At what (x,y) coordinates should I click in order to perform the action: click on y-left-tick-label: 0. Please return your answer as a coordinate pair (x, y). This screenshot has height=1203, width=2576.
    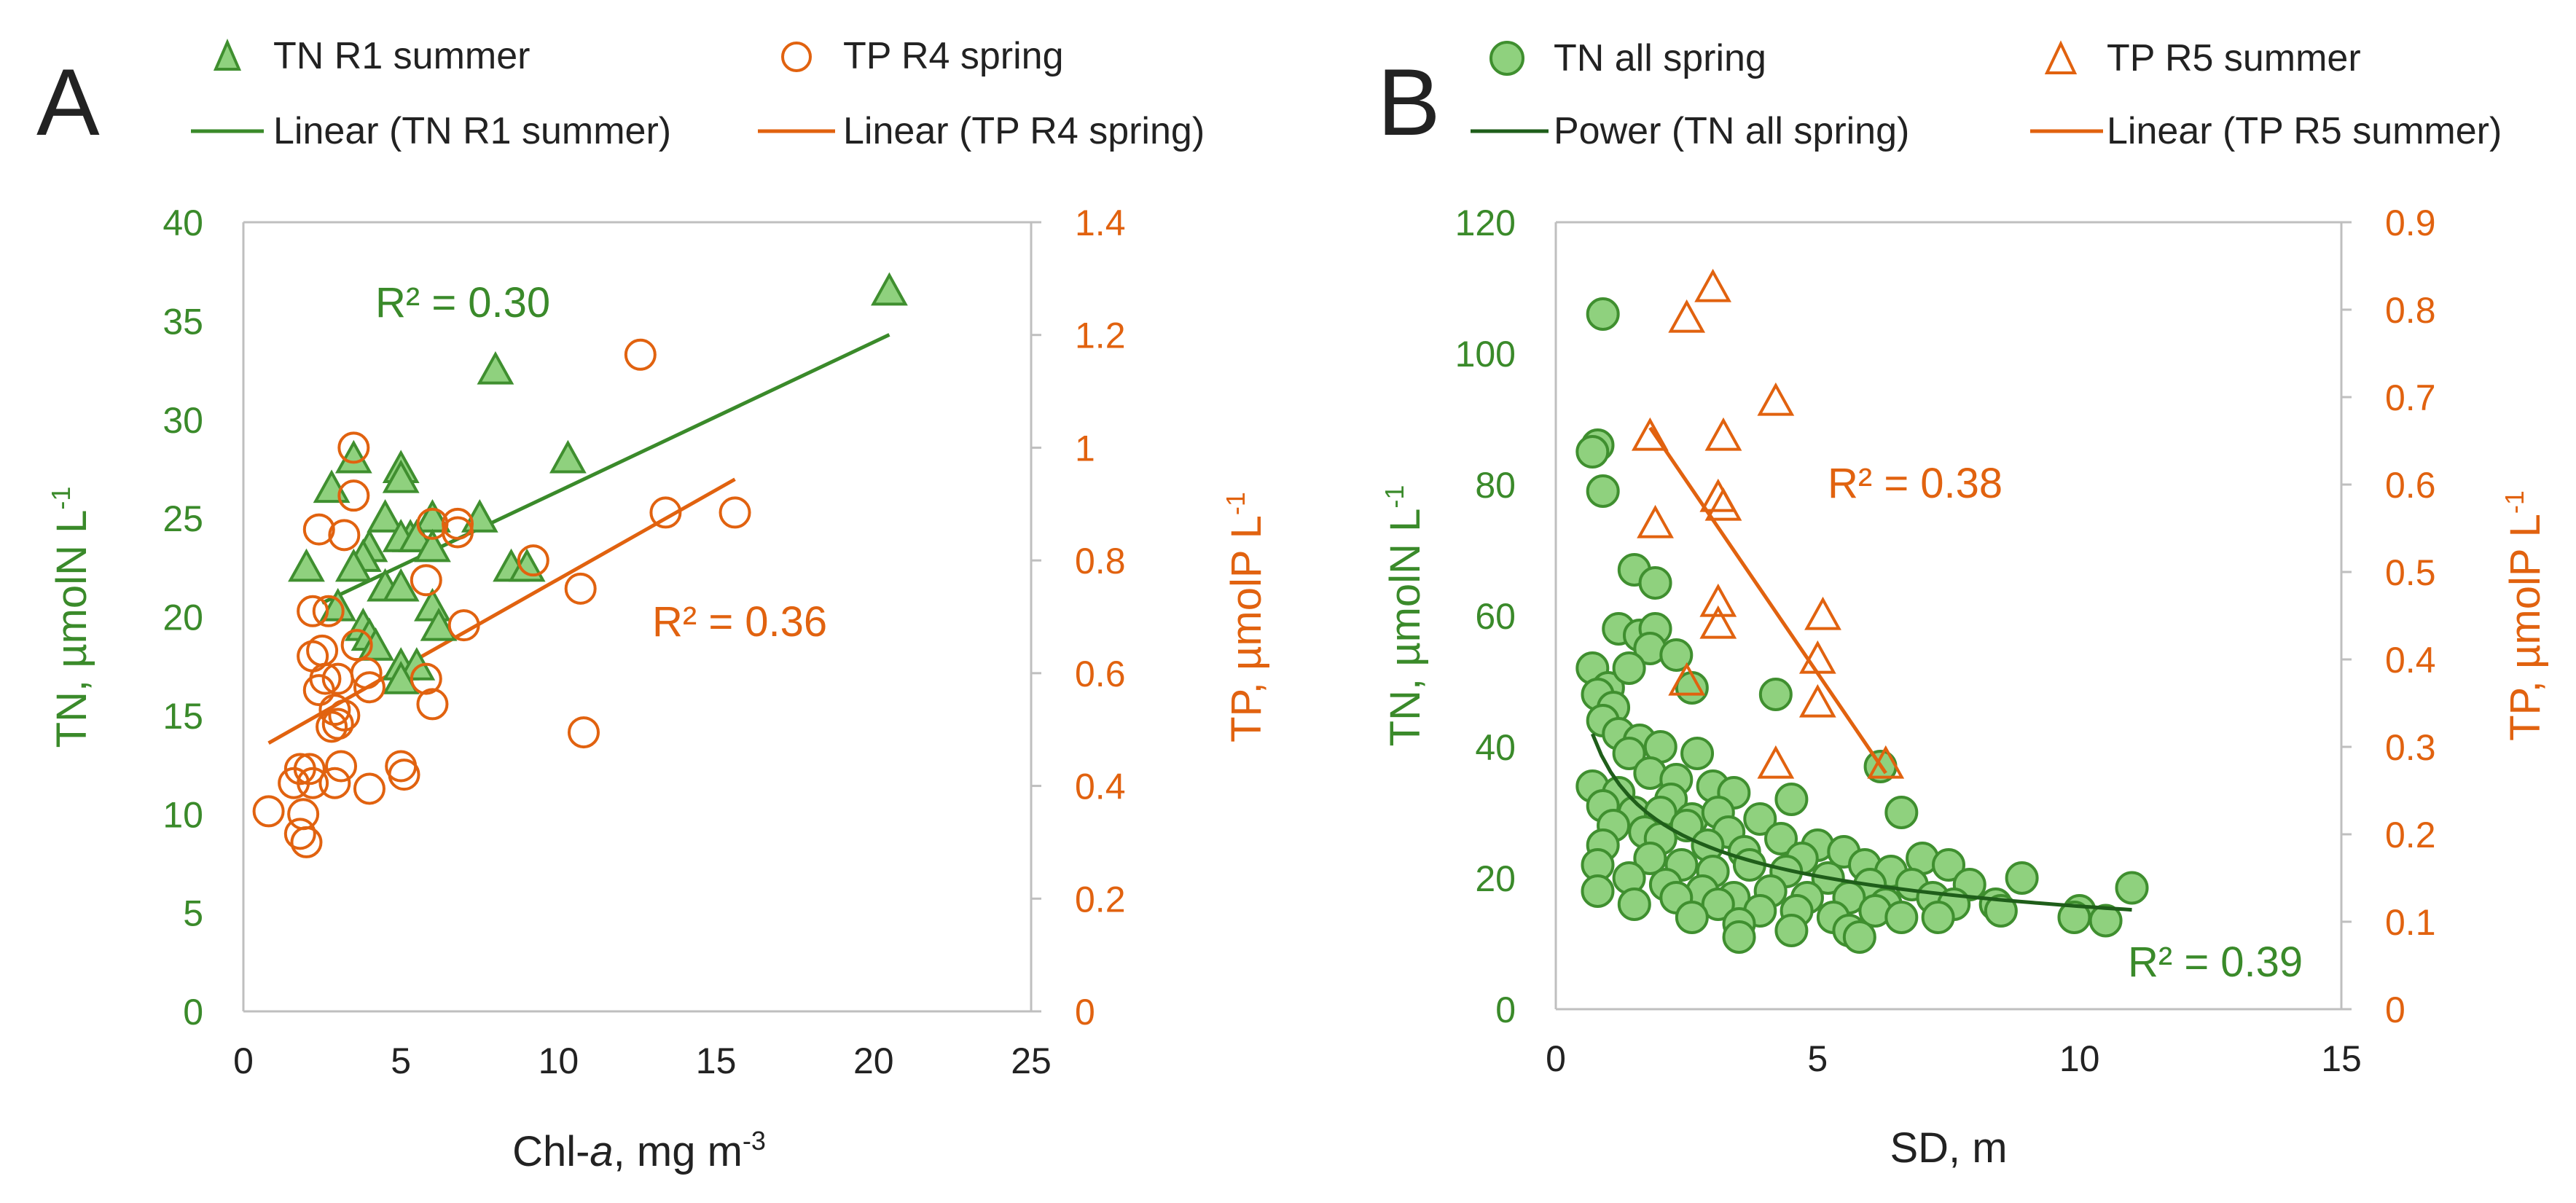
    Looking at the image, I should click on (193, 1012).